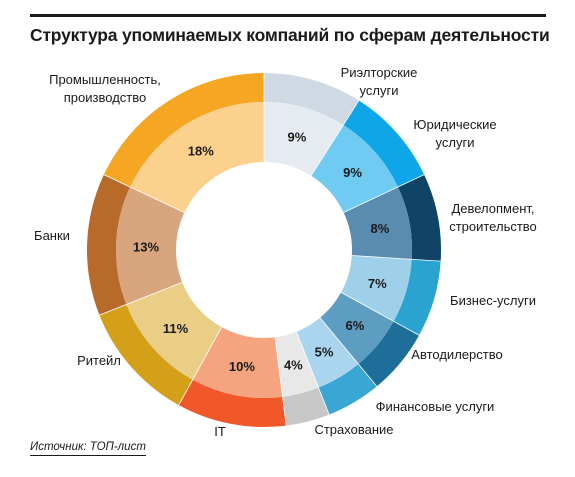  What do you see at coordinates (232, 403) in the screenshot?
I see `slice-outer-it` at bounding box center [232, 403].